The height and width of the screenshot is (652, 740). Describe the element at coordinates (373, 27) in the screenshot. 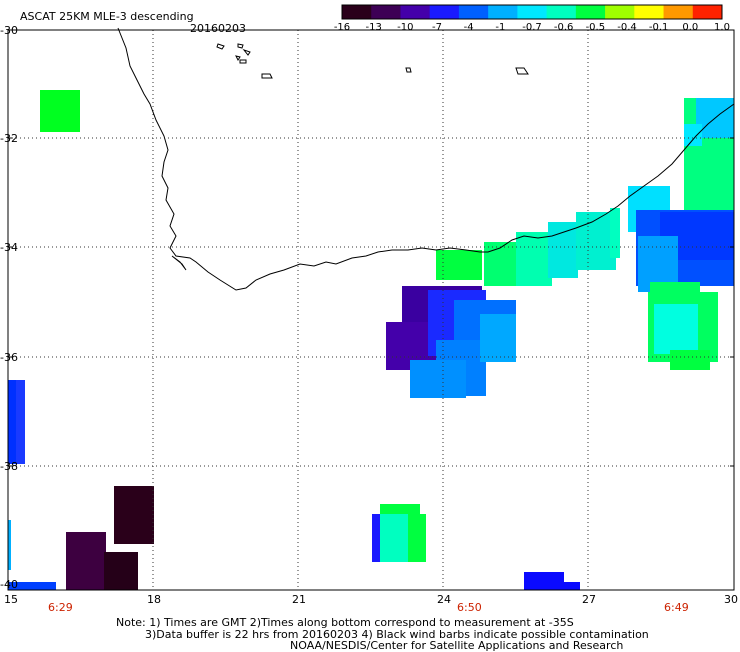

I see `colorbar-label: -13` at that location.